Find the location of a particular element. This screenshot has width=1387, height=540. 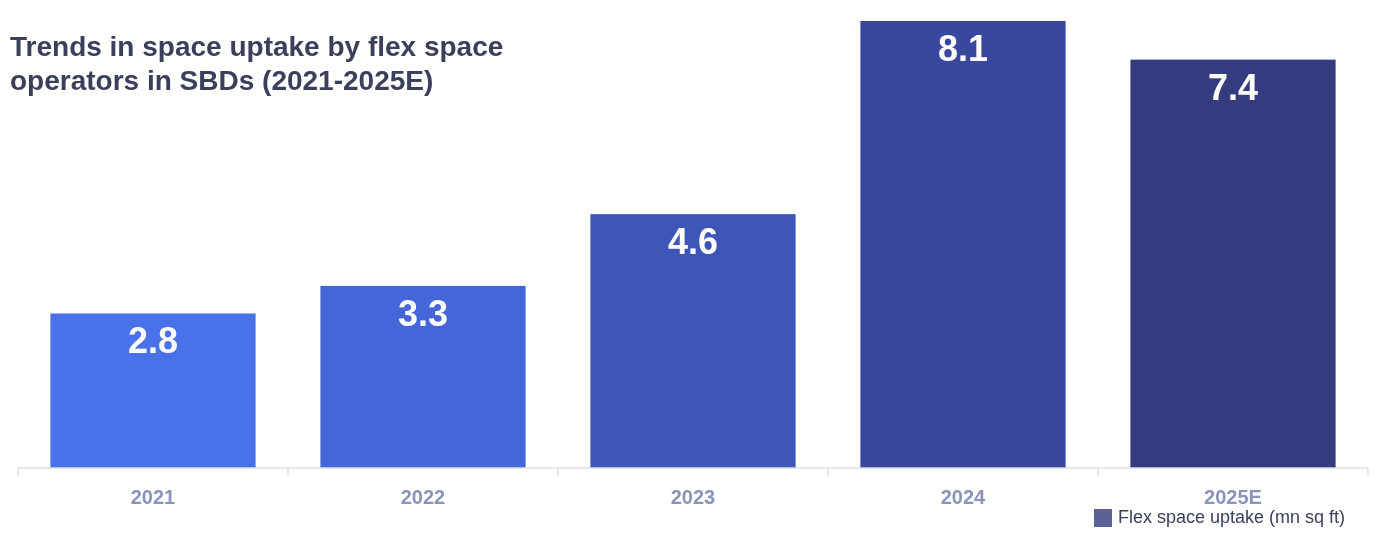

x-tick-label: 2025E is located at coordinates (1233, 497).